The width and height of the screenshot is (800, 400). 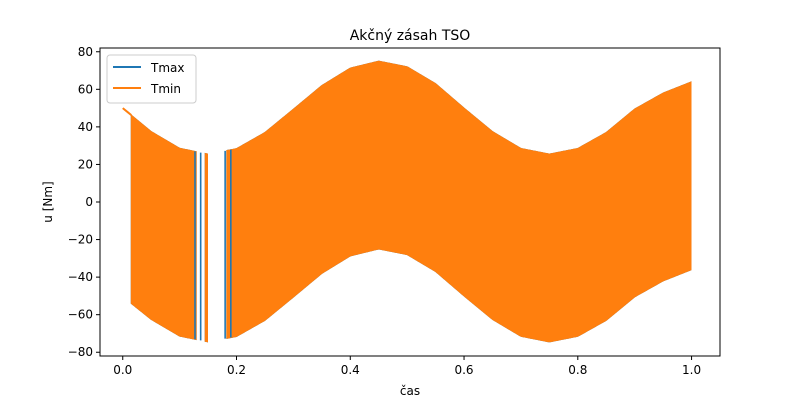 I want to click on y-tick-label-7: 60, so click(x=85, y=89).